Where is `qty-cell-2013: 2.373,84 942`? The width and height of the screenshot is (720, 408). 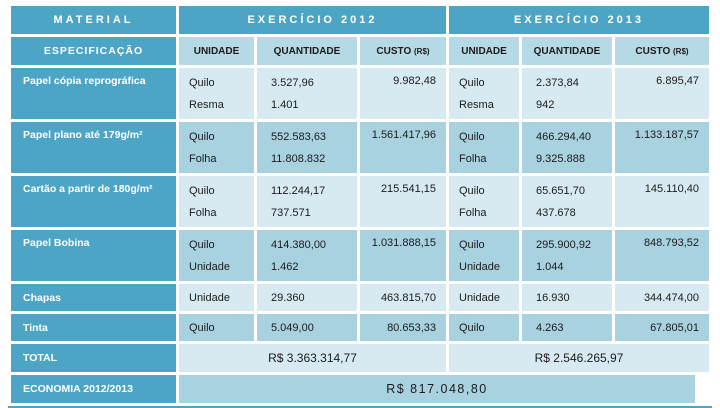
qty-cell-2013: 2.373,84 942 is located at coordinates (567, 93).